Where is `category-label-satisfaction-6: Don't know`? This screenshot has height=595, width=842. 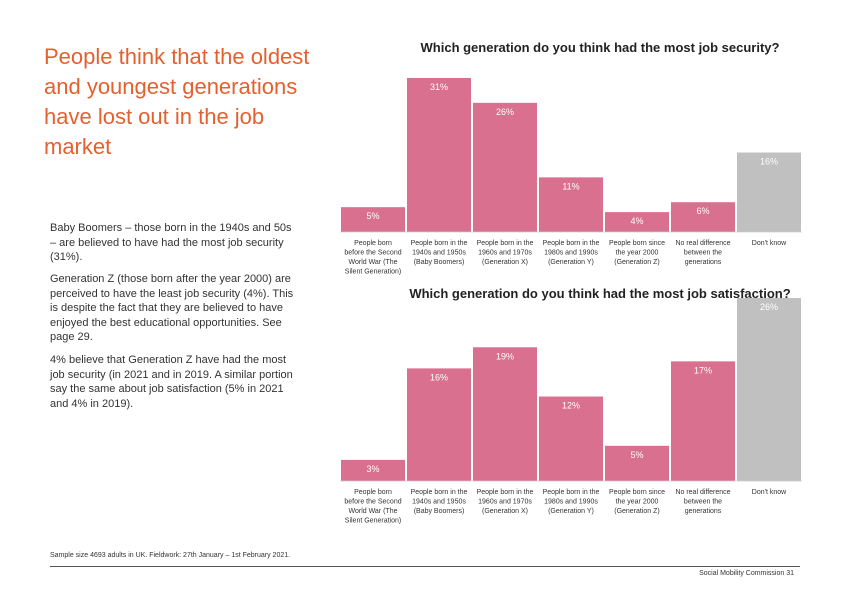
category-label-satisfaction-6: Don't know is located at coordinates (769, 492).